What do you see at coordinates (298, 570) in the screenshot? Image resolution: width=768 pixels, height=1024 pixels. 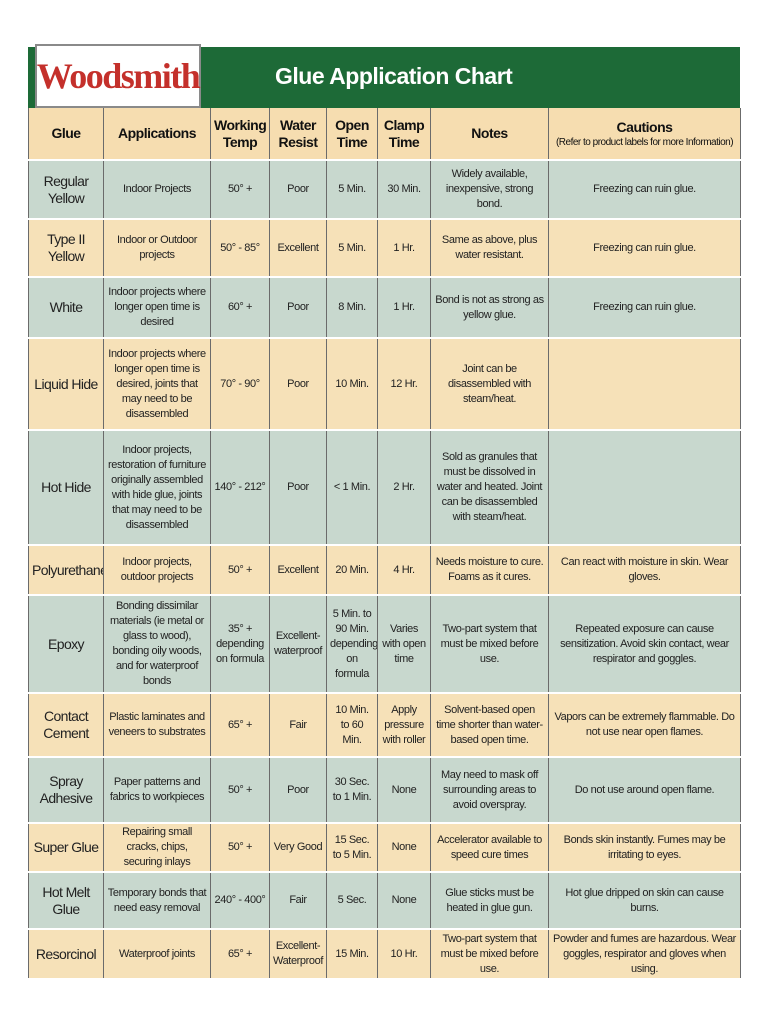 I see `table-cell: Excellent` at bounding box center [298, 570].